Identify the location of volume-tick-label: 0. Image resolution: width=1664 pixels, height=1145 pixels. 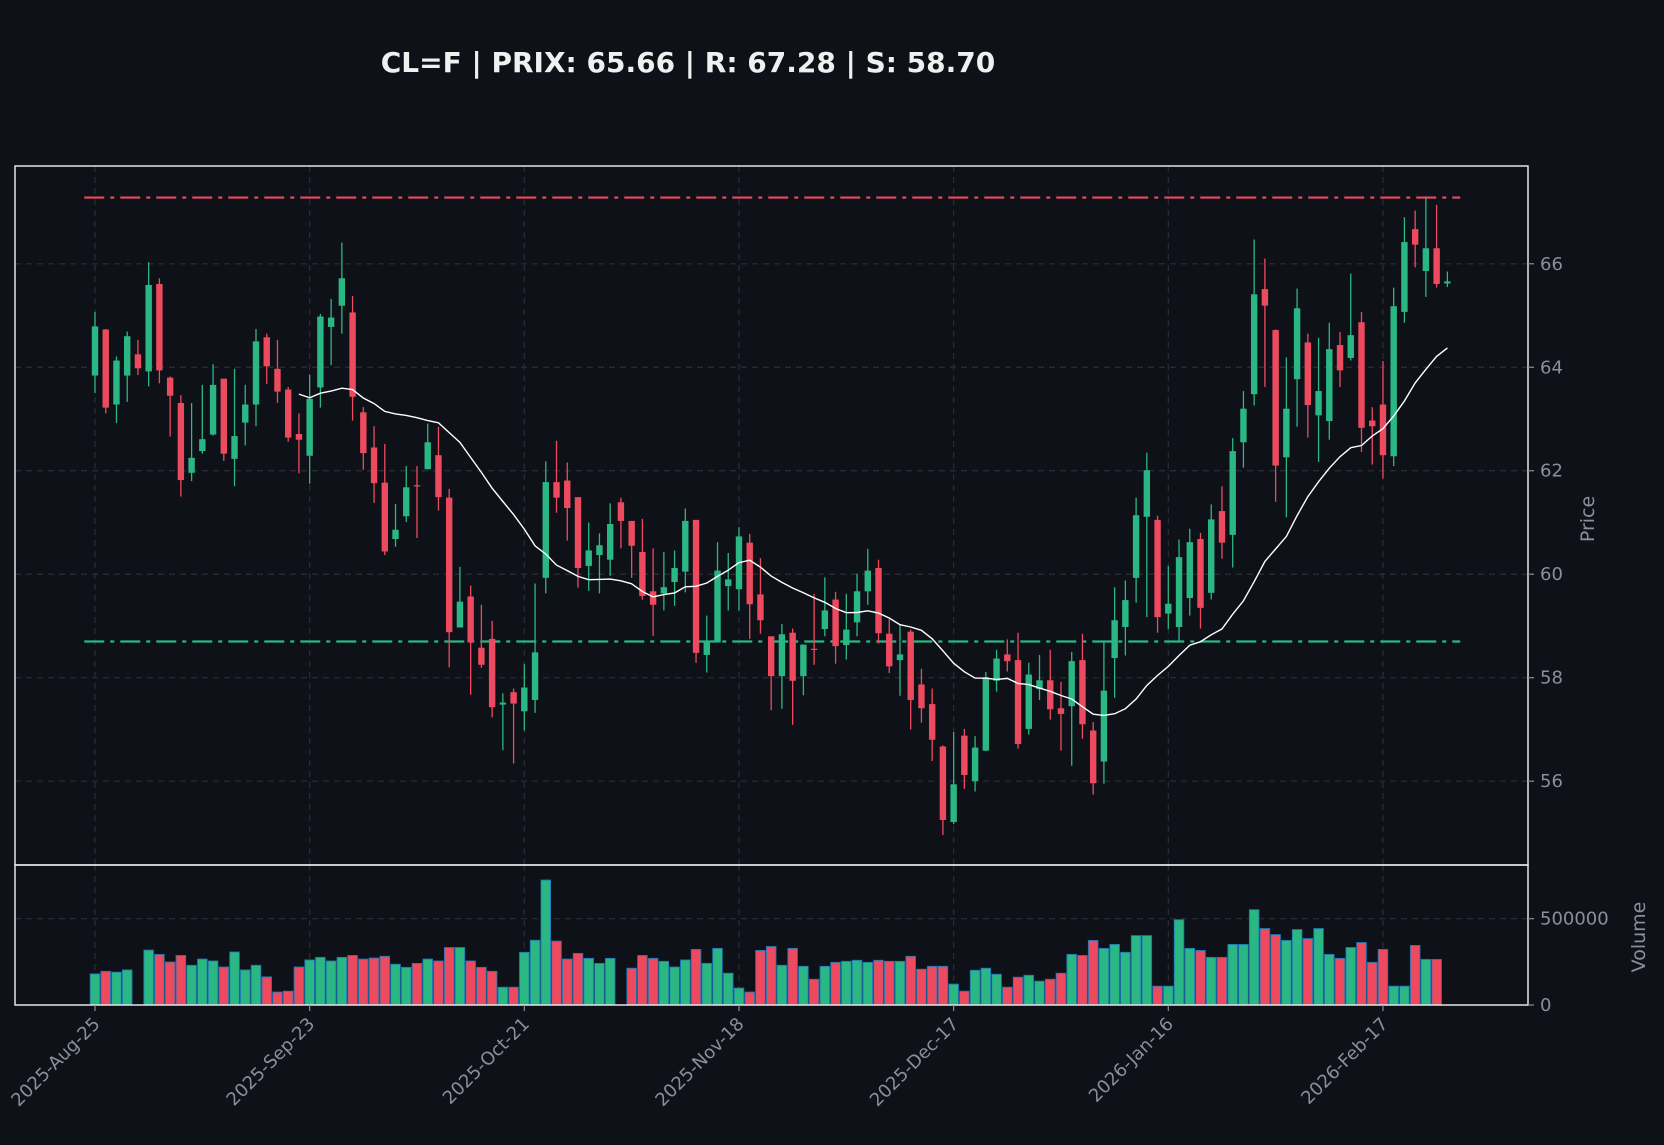
(1545, 1005).